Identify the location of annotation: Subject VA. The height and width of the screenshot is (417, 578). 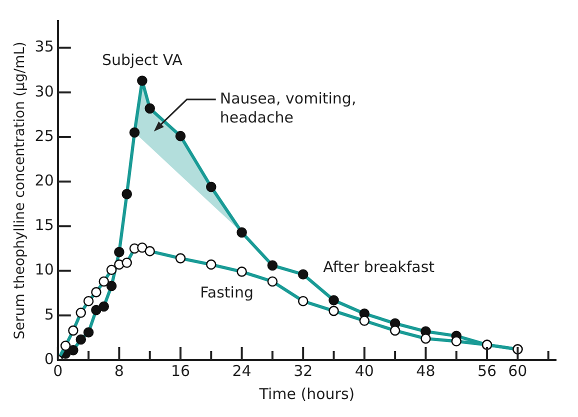
(143, 60).